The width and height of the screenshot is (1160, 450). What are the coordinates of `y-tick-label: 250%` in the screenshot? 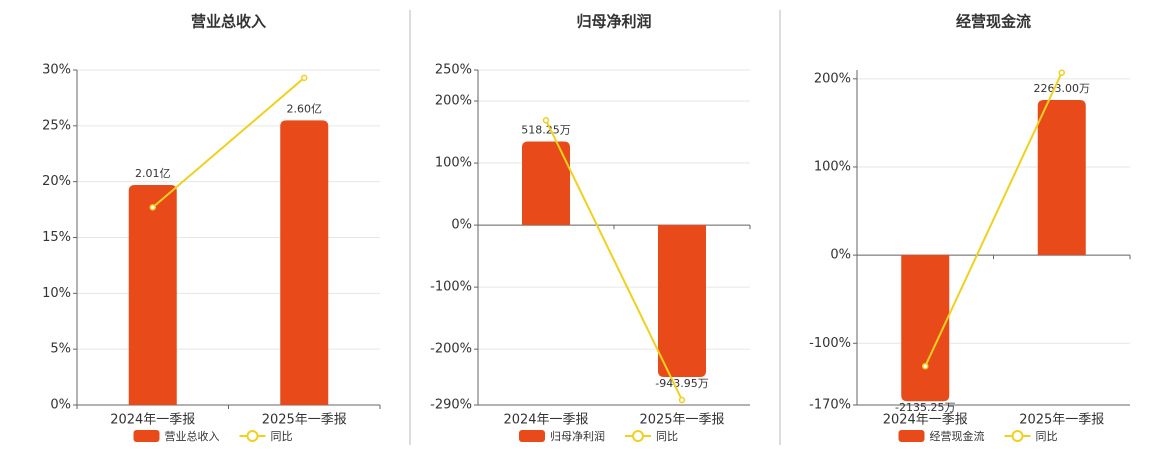 It's located at (453, 70).